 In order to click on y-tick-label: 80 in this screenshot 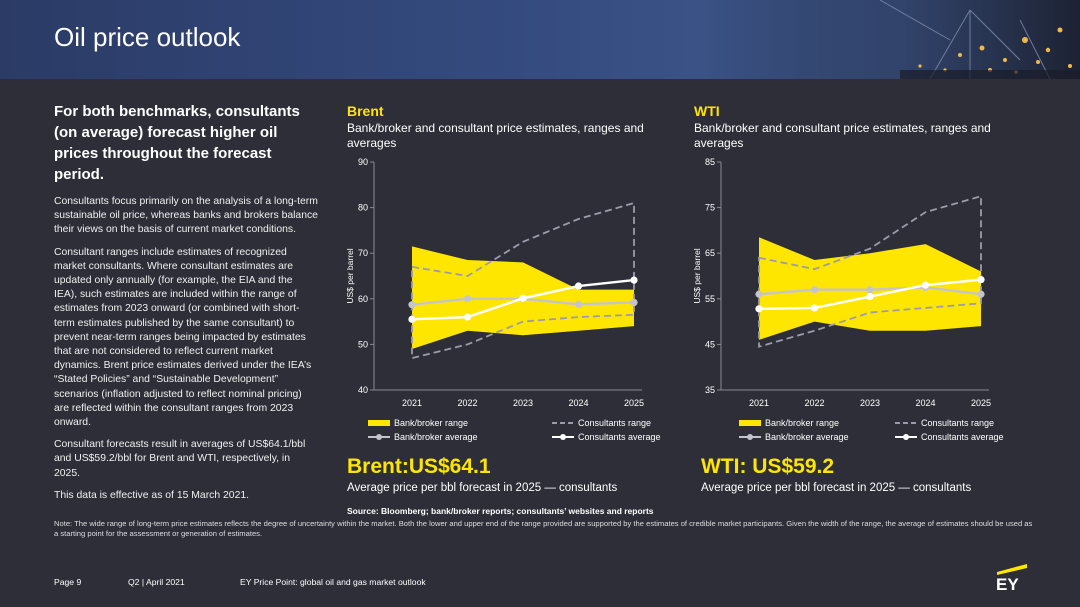, I will do `click(363, 208)`.